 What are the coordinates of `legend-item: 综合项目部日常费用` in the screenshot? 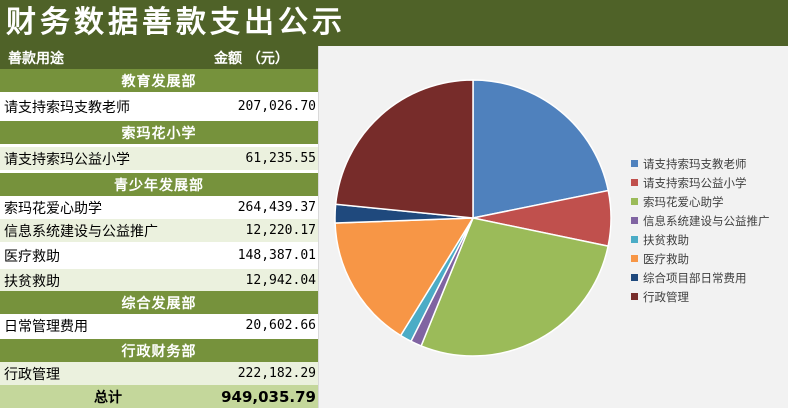 It's located at (708, 277).